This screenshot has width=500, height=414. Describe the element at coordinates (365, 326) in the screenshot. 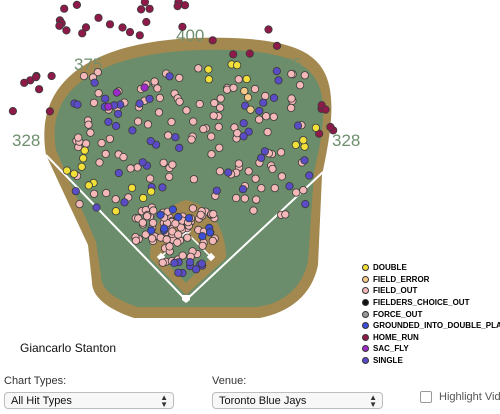

I see `legend-swatch-grounded-into-double-play` at that location.